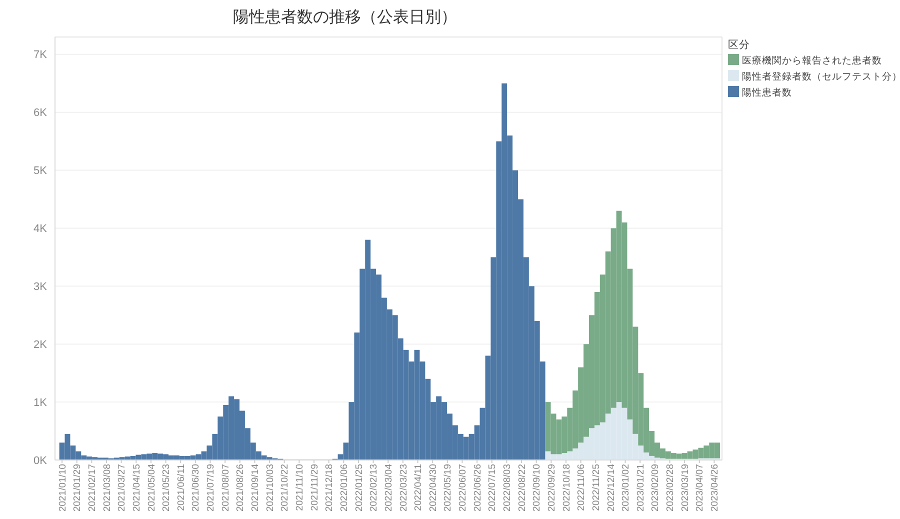  I want to click on x-tick-label: 2022/04/11, so click(418, 487).